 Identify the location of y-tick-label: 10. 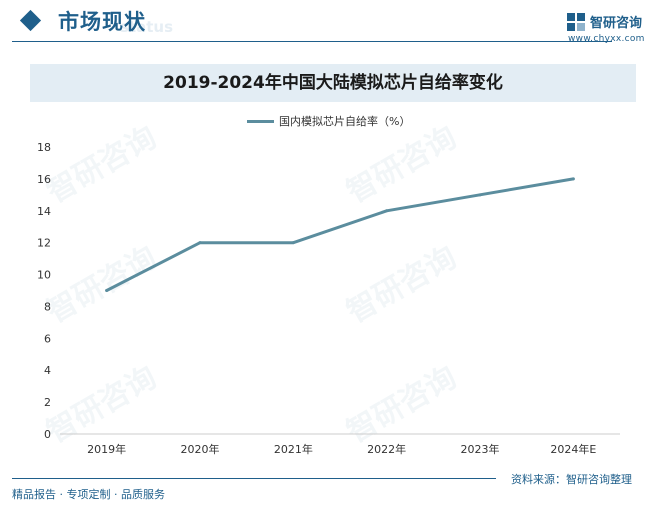
(44, 275).